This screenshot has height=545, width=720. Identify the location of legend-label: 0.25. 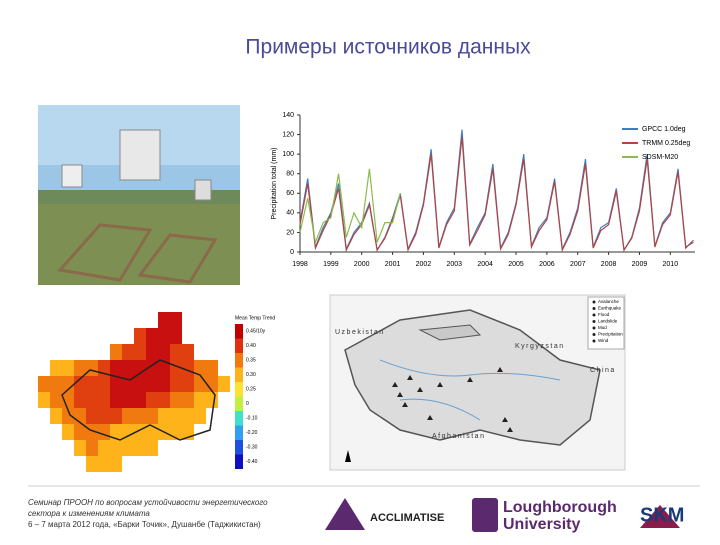
(251, 389).